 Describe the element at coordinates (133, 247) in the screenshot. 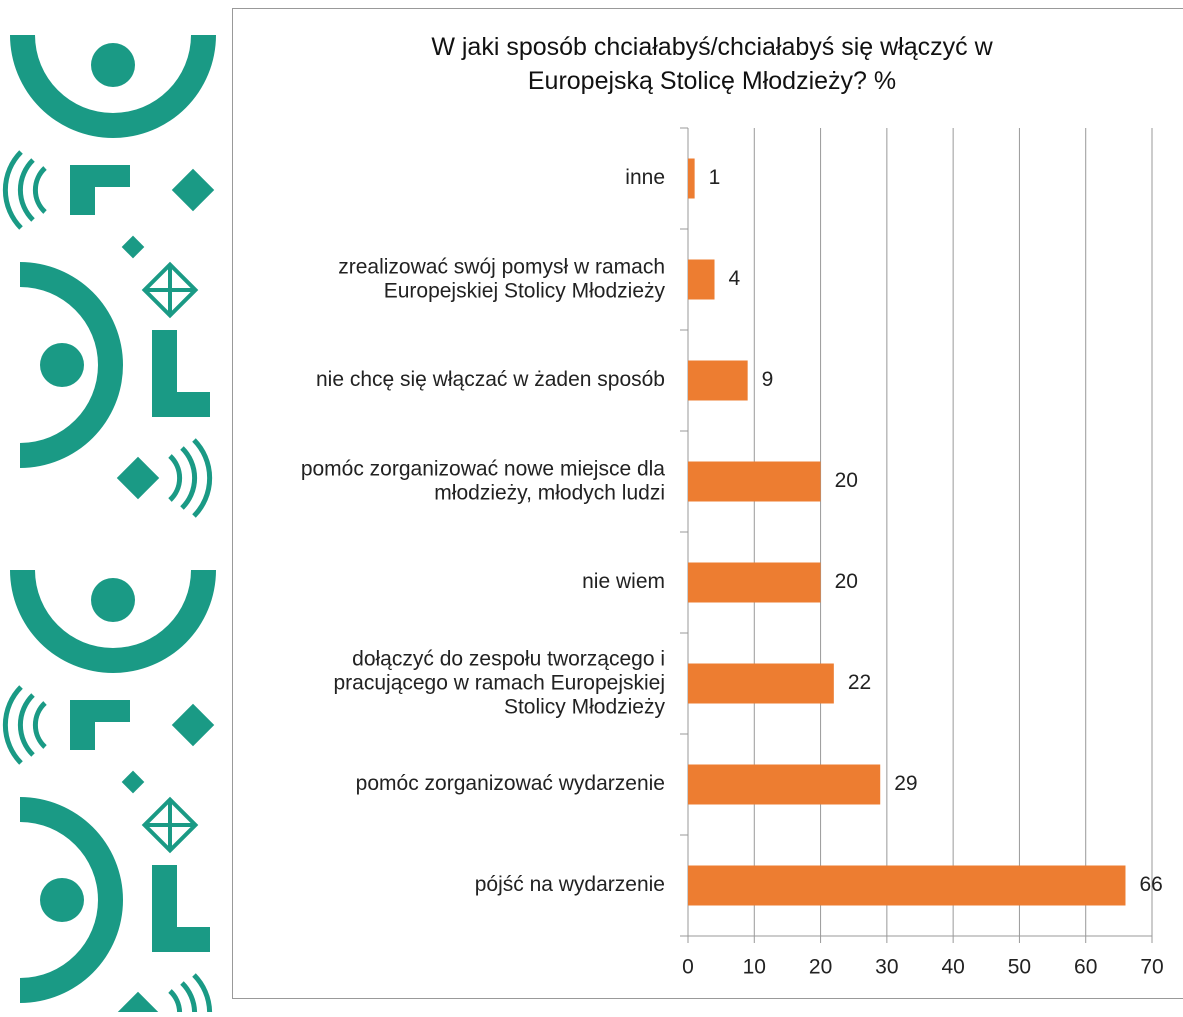

I see `diamond-small` at that location.